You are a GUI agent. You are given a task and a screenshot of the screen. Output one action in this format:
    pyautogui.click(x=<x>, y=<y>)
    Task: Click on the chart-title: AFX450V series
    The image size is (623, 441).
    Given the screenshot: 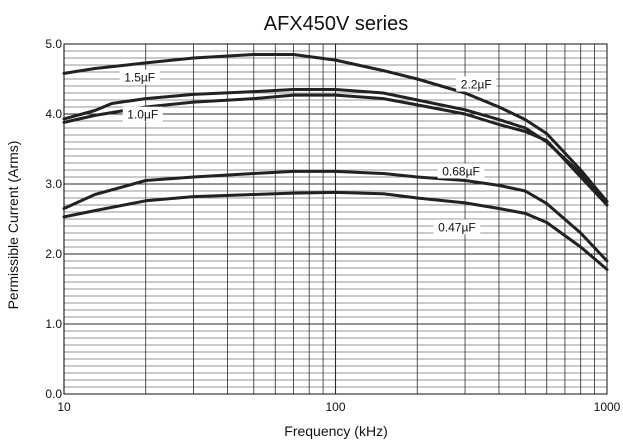 What is the action you would take?
    pyautogui.click(x=336, y=24)
    